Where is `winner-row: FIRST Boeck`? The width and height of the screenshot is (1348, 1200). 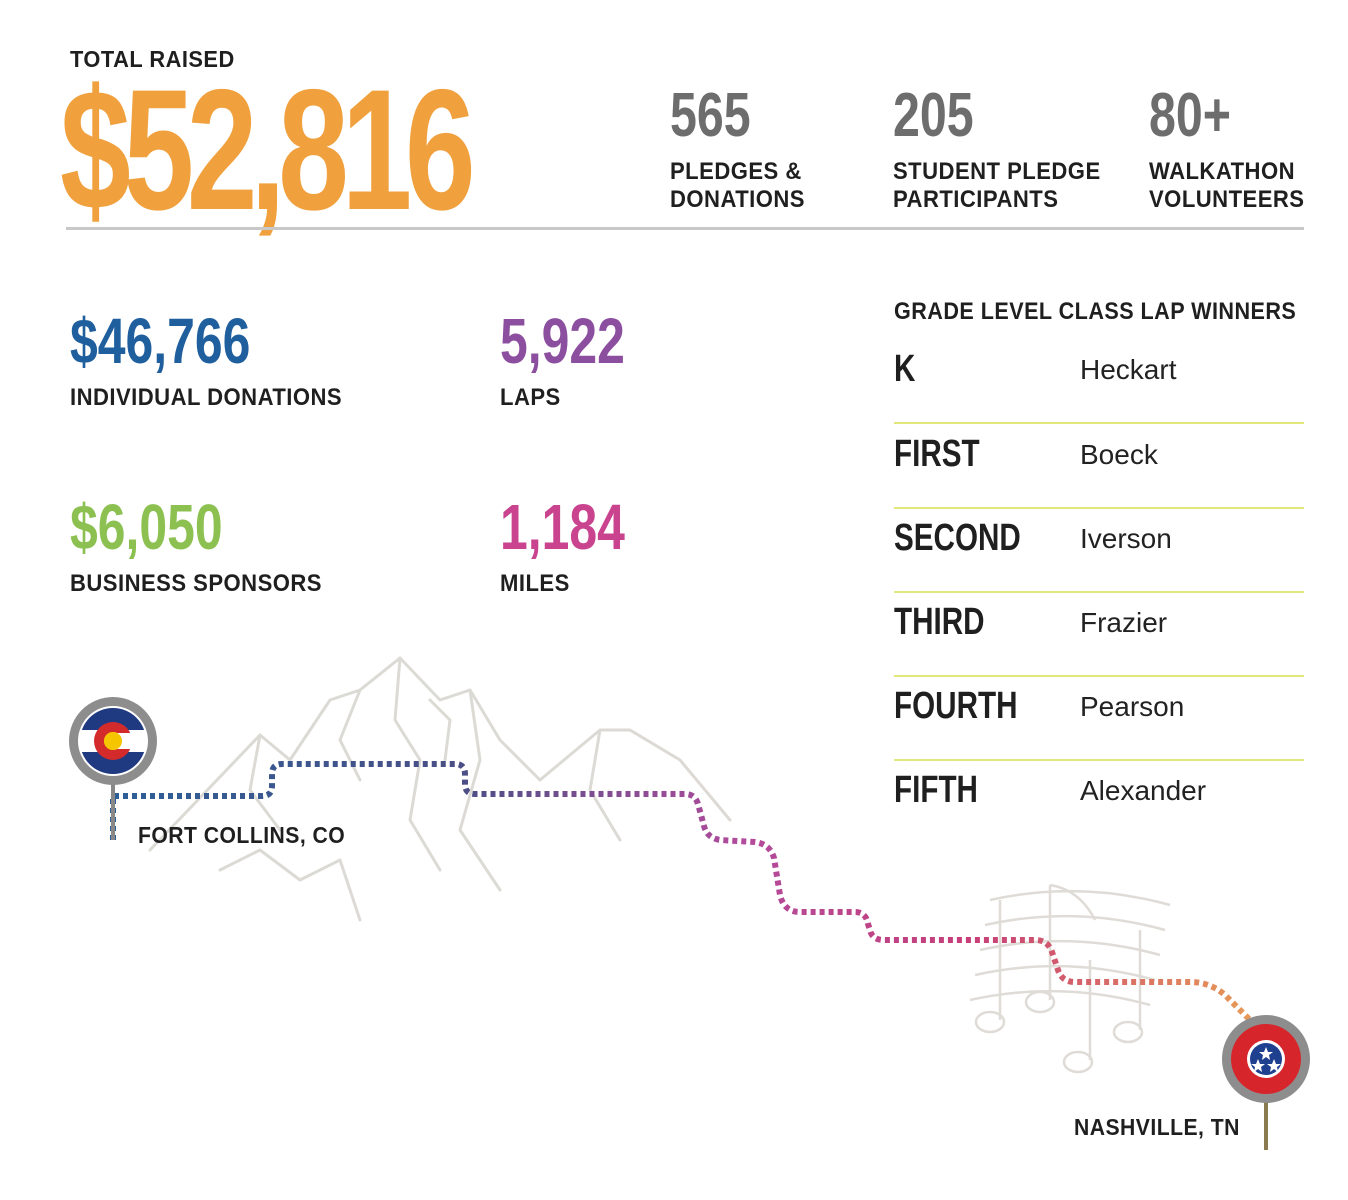
winner-row: FIRST Boeck is located at coordinates (1099, 467).